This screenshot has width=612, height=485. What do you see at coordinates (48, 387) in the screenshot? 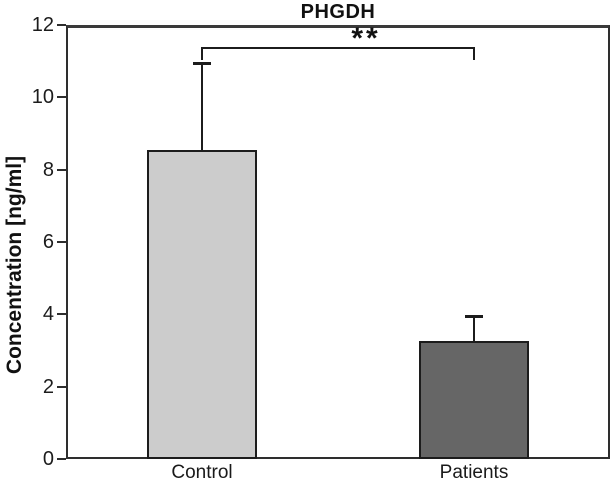
I see `y-tick-label: 2` at bounding box center [48, 387].